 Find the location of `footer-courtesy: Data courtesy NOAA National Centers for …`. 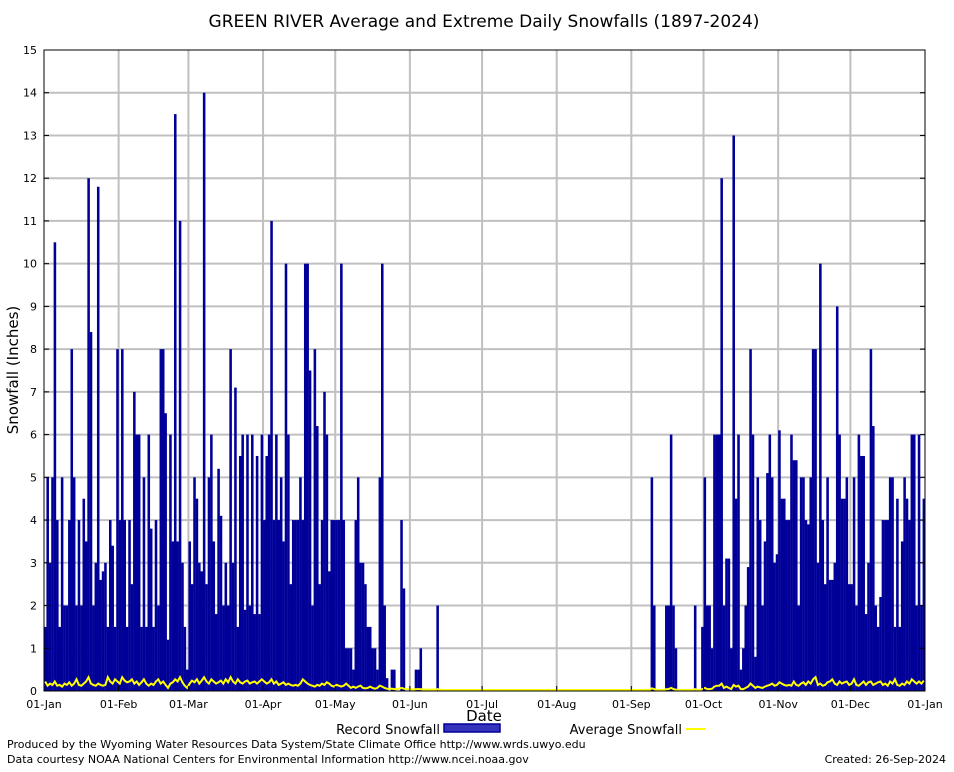

footer-courtesy: Data courtesy NOAA National Centers for … is located at coordinates (268, 759).